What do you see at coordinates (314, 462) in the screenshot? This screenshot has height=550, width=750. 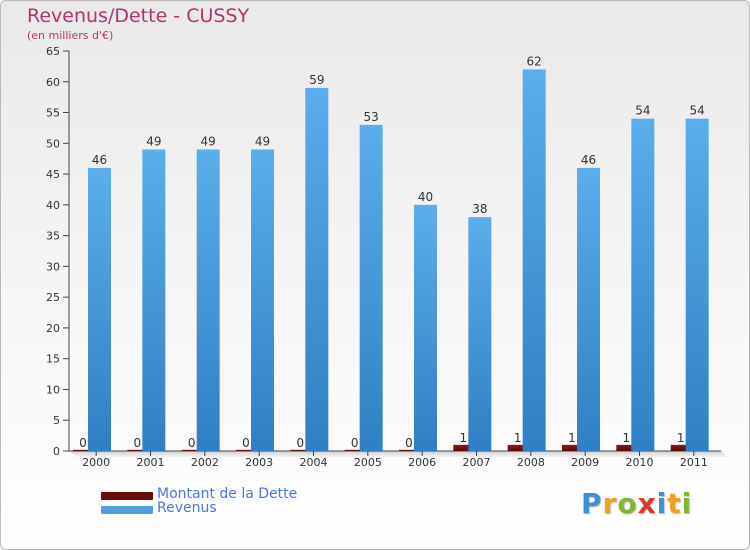 I see `x-tick-label: 2004` at bounding box center [314, 462].